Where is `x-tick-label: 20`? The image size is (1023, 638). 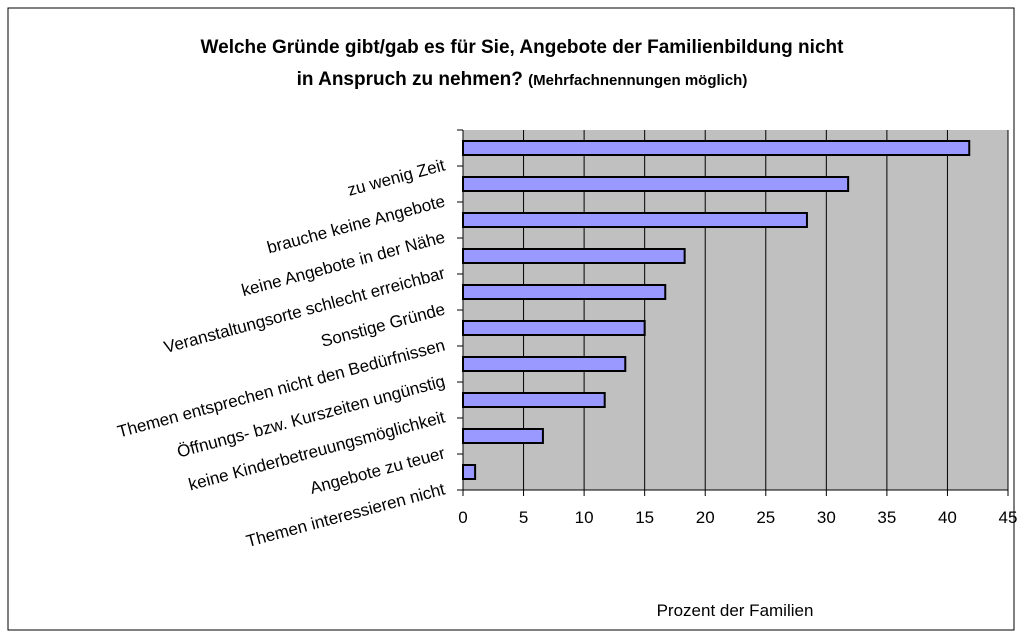 x-tick-label: 20 is located at coordinates (705, 517).